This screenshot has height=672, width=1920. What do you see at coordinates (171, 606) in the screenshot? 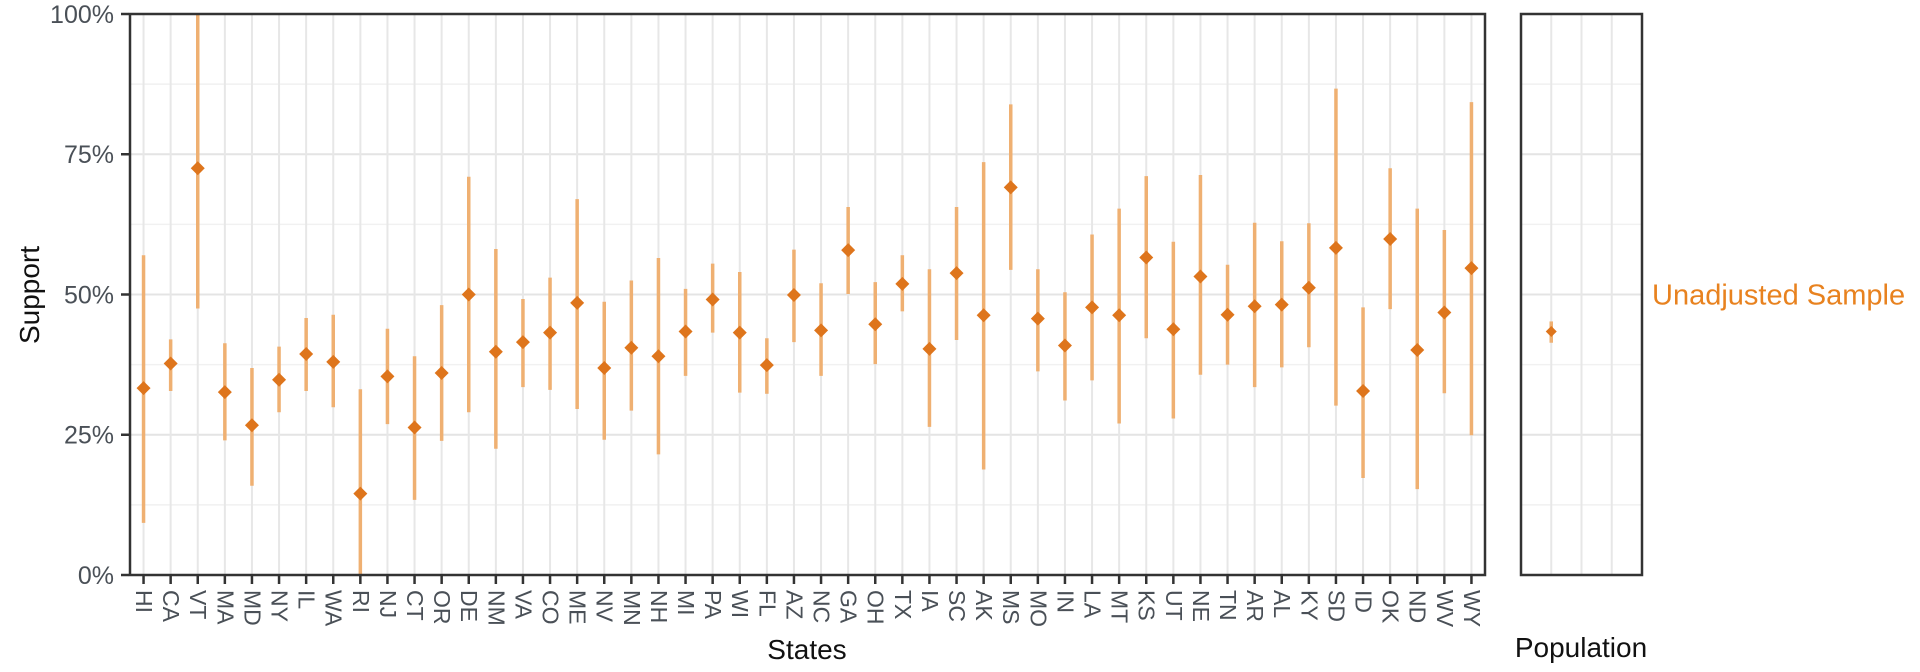
I see `x-tick-label-CA: CA` at bounding box center [171, 606].